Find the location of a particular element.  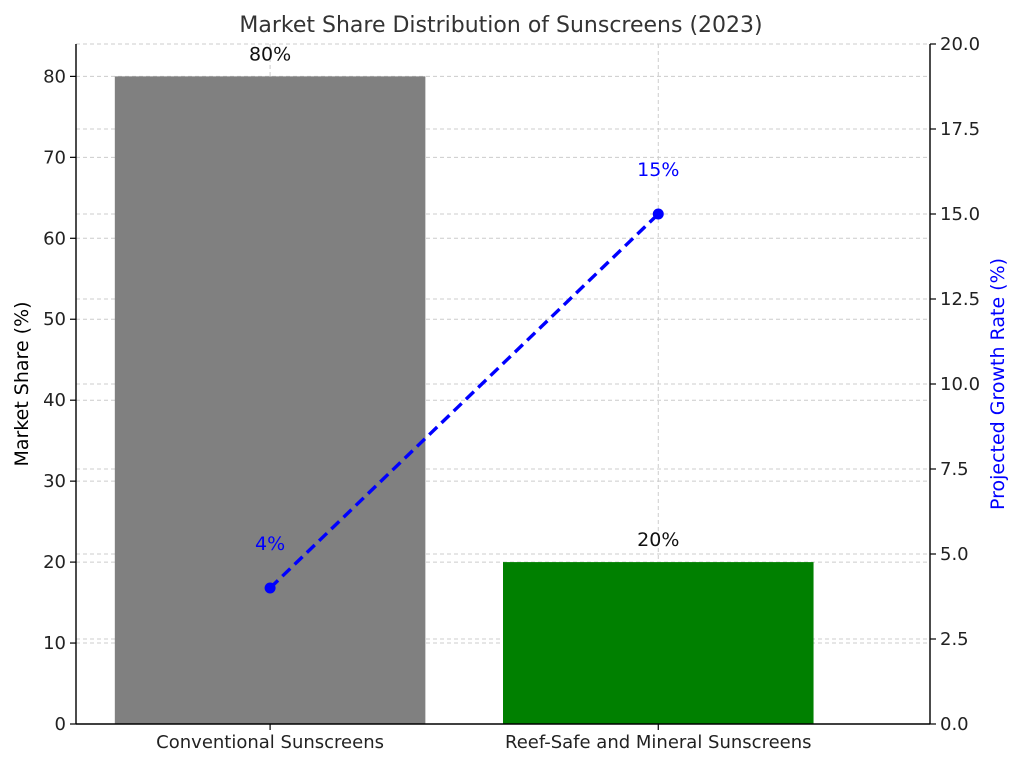

y-left-tick-label-5: 50 is located at coordinates (54, 319).